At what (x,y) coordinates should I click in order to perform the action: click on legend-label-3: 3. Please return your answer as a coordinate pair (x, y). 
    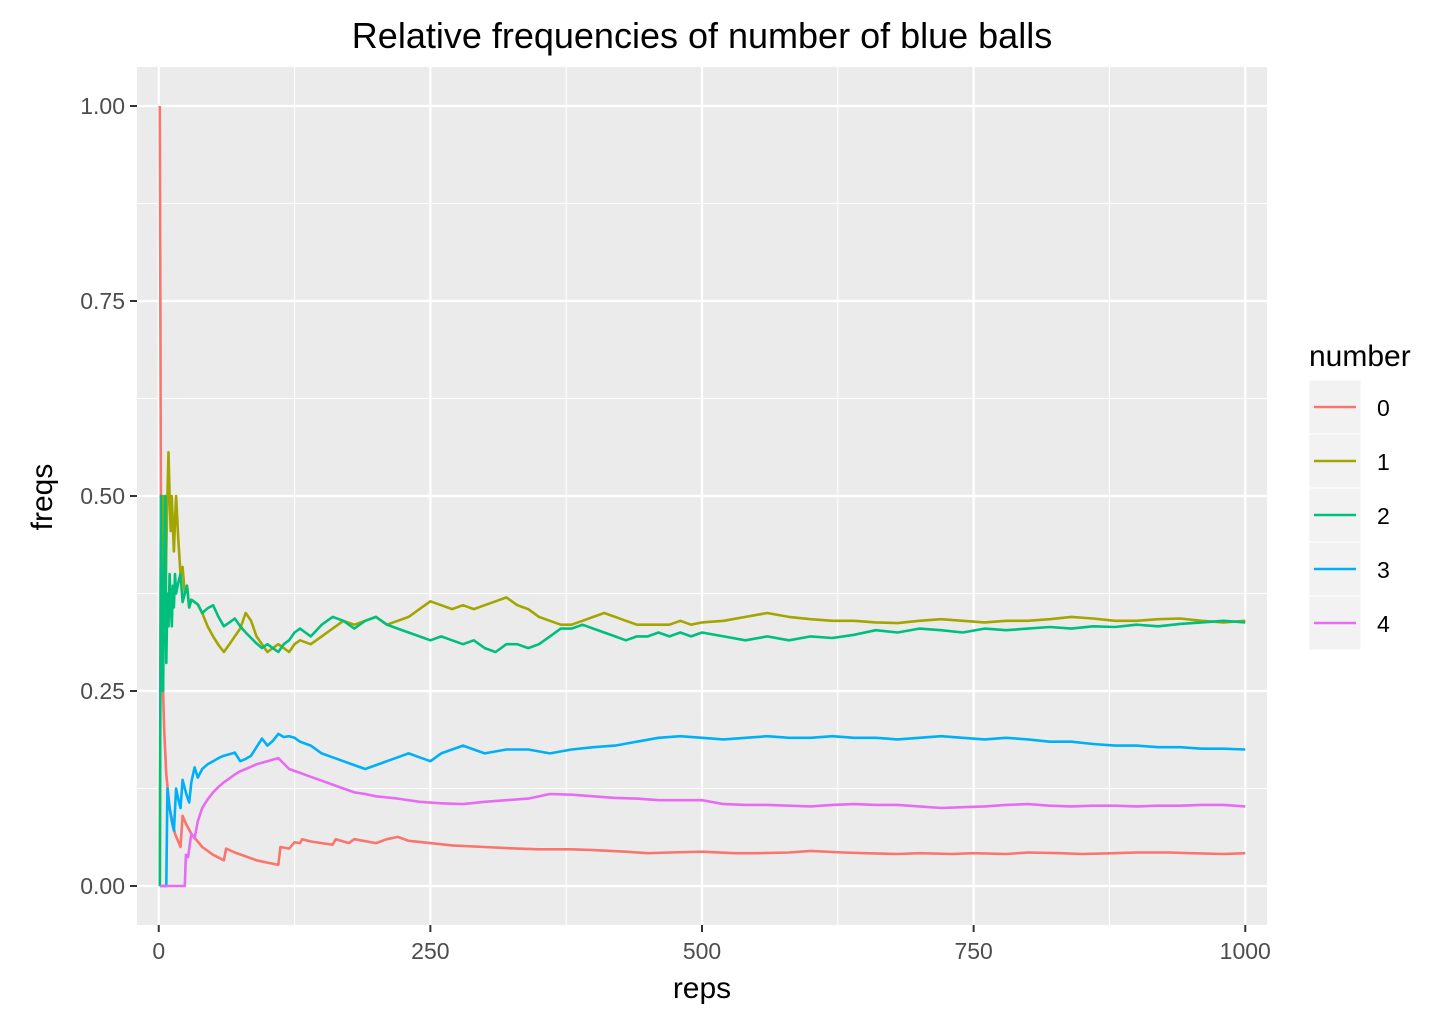
    Looking at the image, I should click on (1383, 570).